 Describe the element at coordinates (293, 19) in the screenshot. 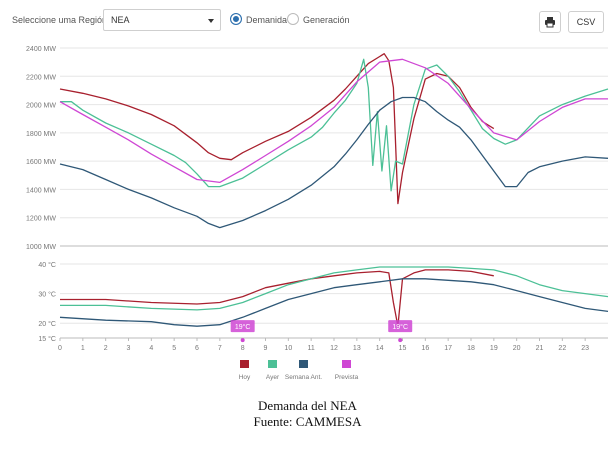

I see `radio-unselected-icon` at that location.